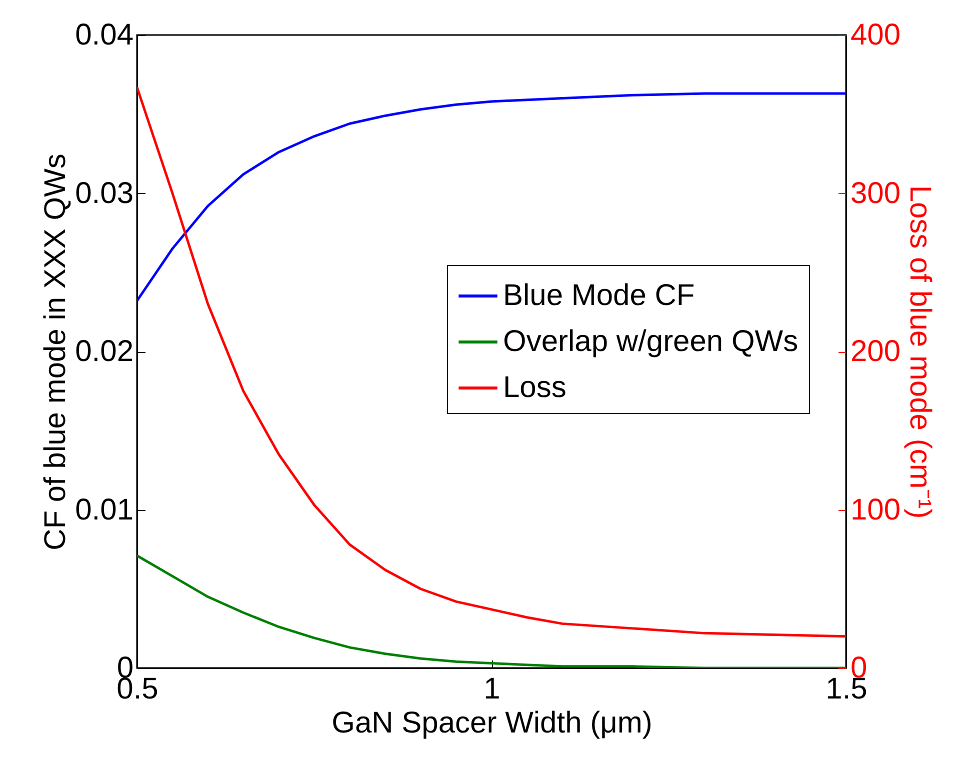 The image size is (979, 761). What do you see at coordinates (534, 387) in the screenshot?
I see `legend-label: Loss` at bounding box center [534, 387].